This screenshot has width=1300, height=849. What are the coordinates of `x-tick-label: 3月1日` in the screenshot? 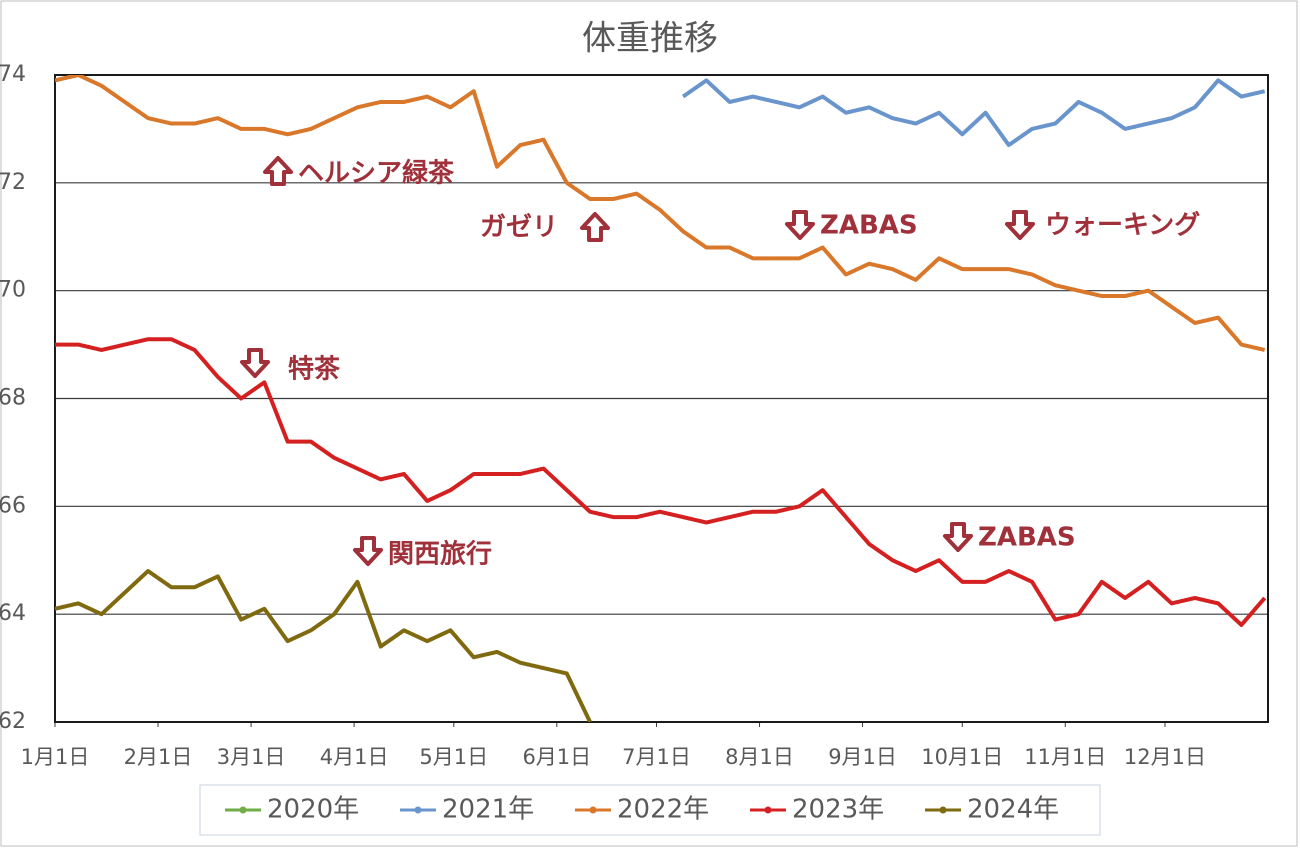 It's located at (251, 757).